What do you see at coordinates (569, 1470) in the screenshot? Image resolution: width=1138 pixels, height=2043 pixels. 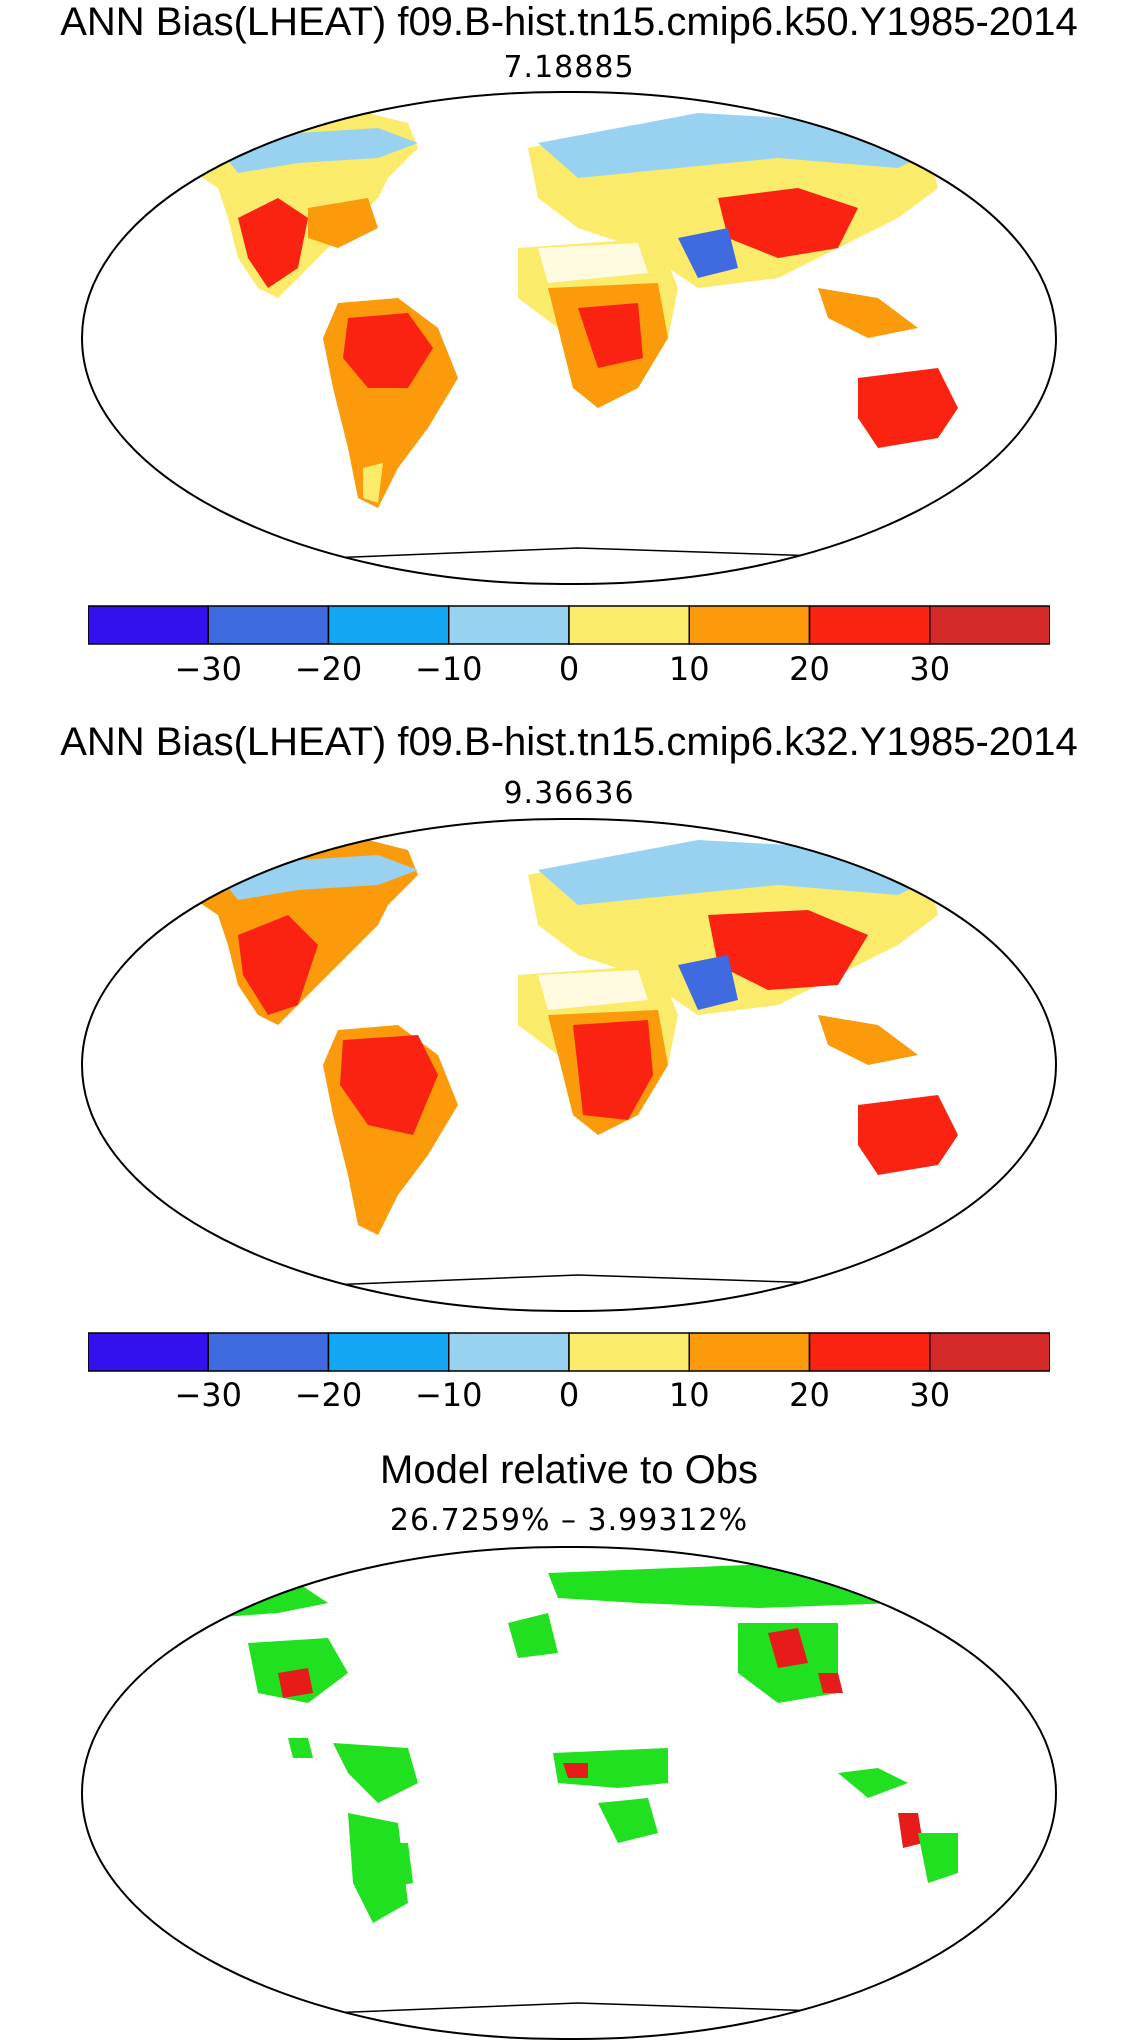 I see `panel-3-title: Model relative to Obs` at bounding box center [569, 1470].